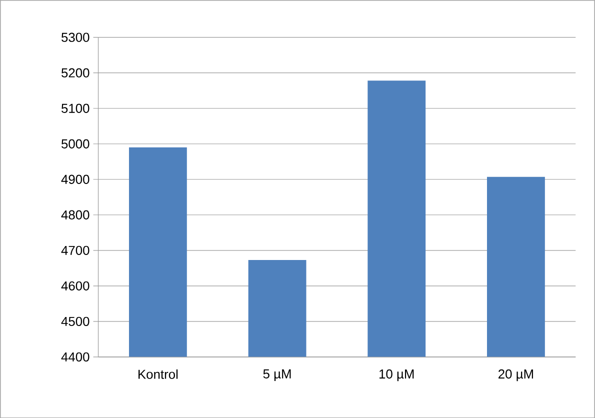  Describe the element at coordinates (75, 250) in the screenshot. I see `y-tick-label: 4700` at that location.